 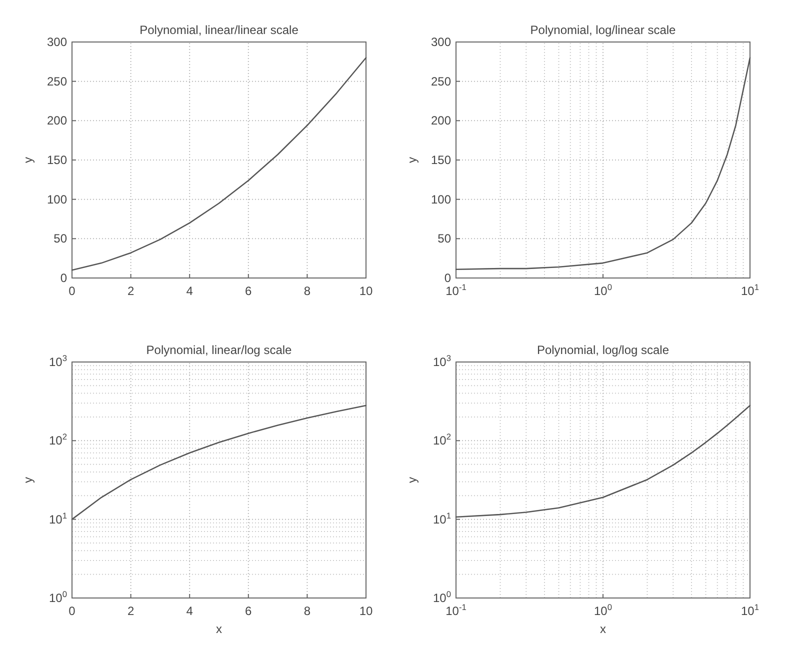 I want to click on chart-title: Polynomial, linear/log scale, so click(x=219, y=350).